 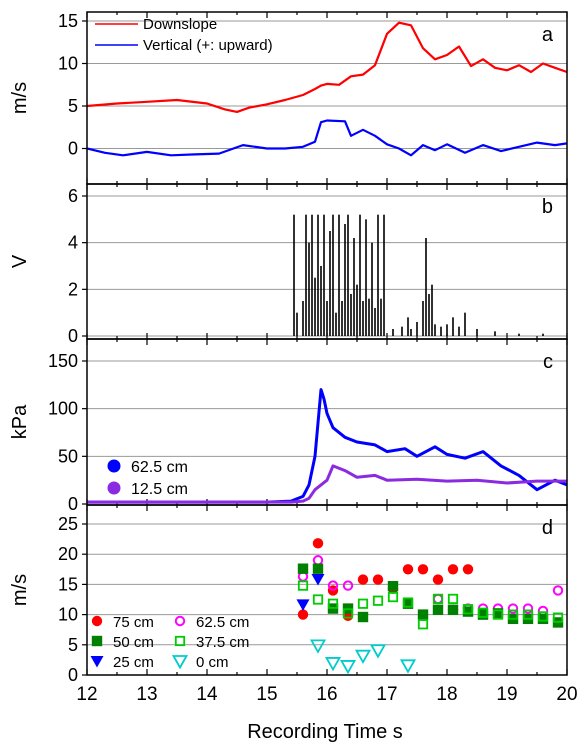 What do you see at coordinates (133, 642) in the screenshot?
I see `legend-label: 50 cm` at bounding box center [133, 642].